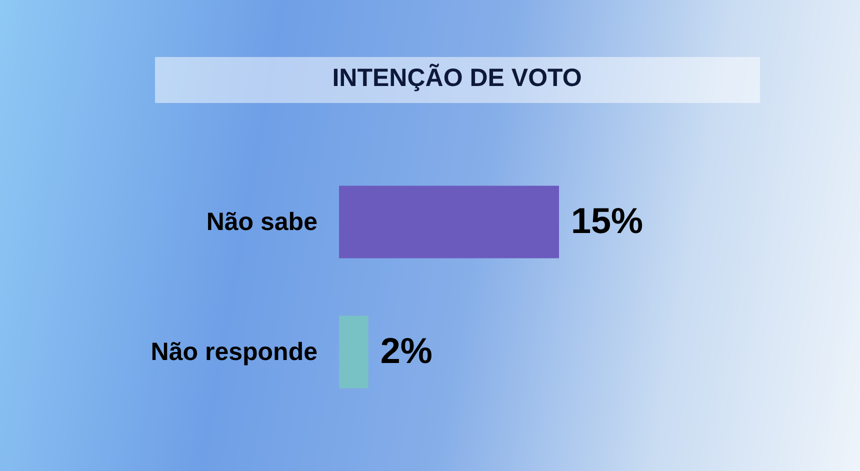  Describe the element at coordinates (406, 350) in the screenshot. I see `data-label: 2%` at that location.